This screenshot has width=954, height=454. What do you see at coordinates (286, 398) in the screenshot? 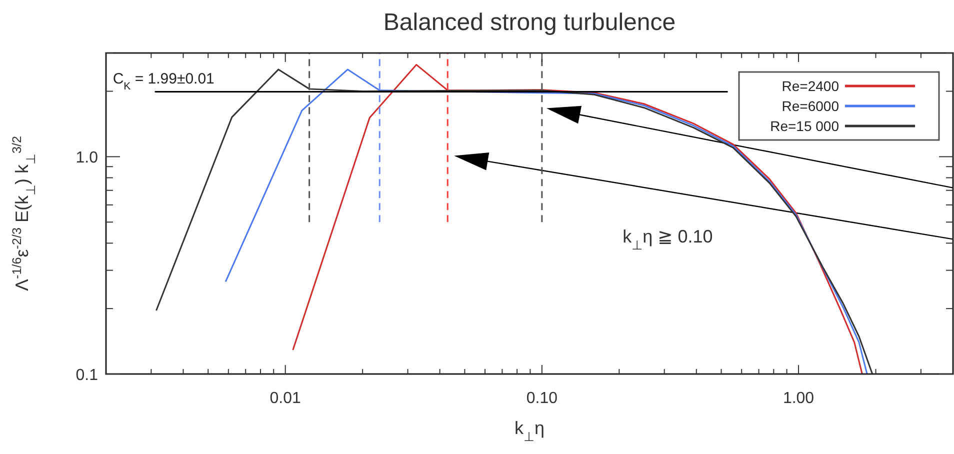
I see `x-tick-label: 0.01` at bounding box center [286, 398].